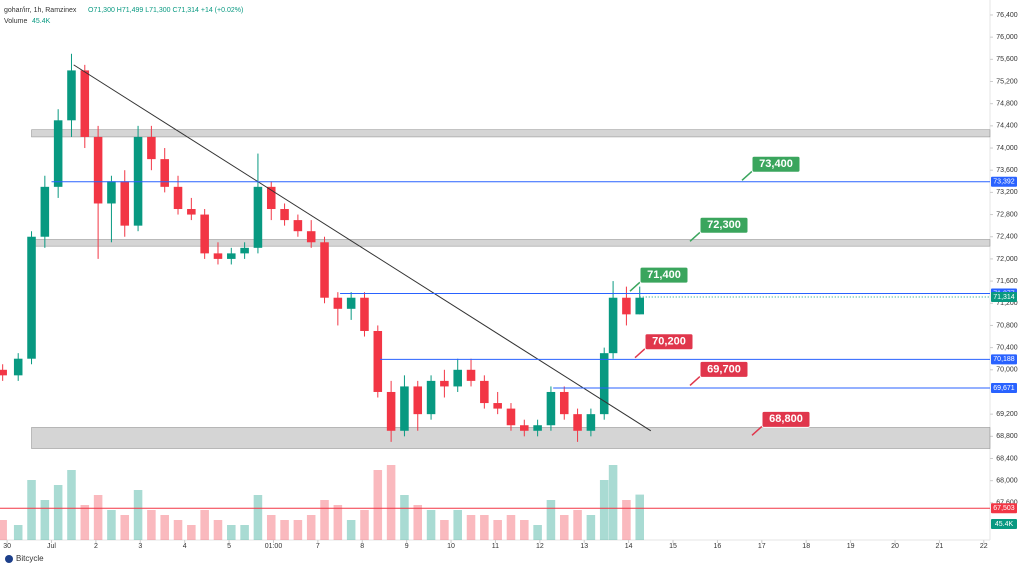  What do you see at coordinates (718, 546) in the screenshot?
I see `x-tick-label: 16` at bounding box center [718, 546].